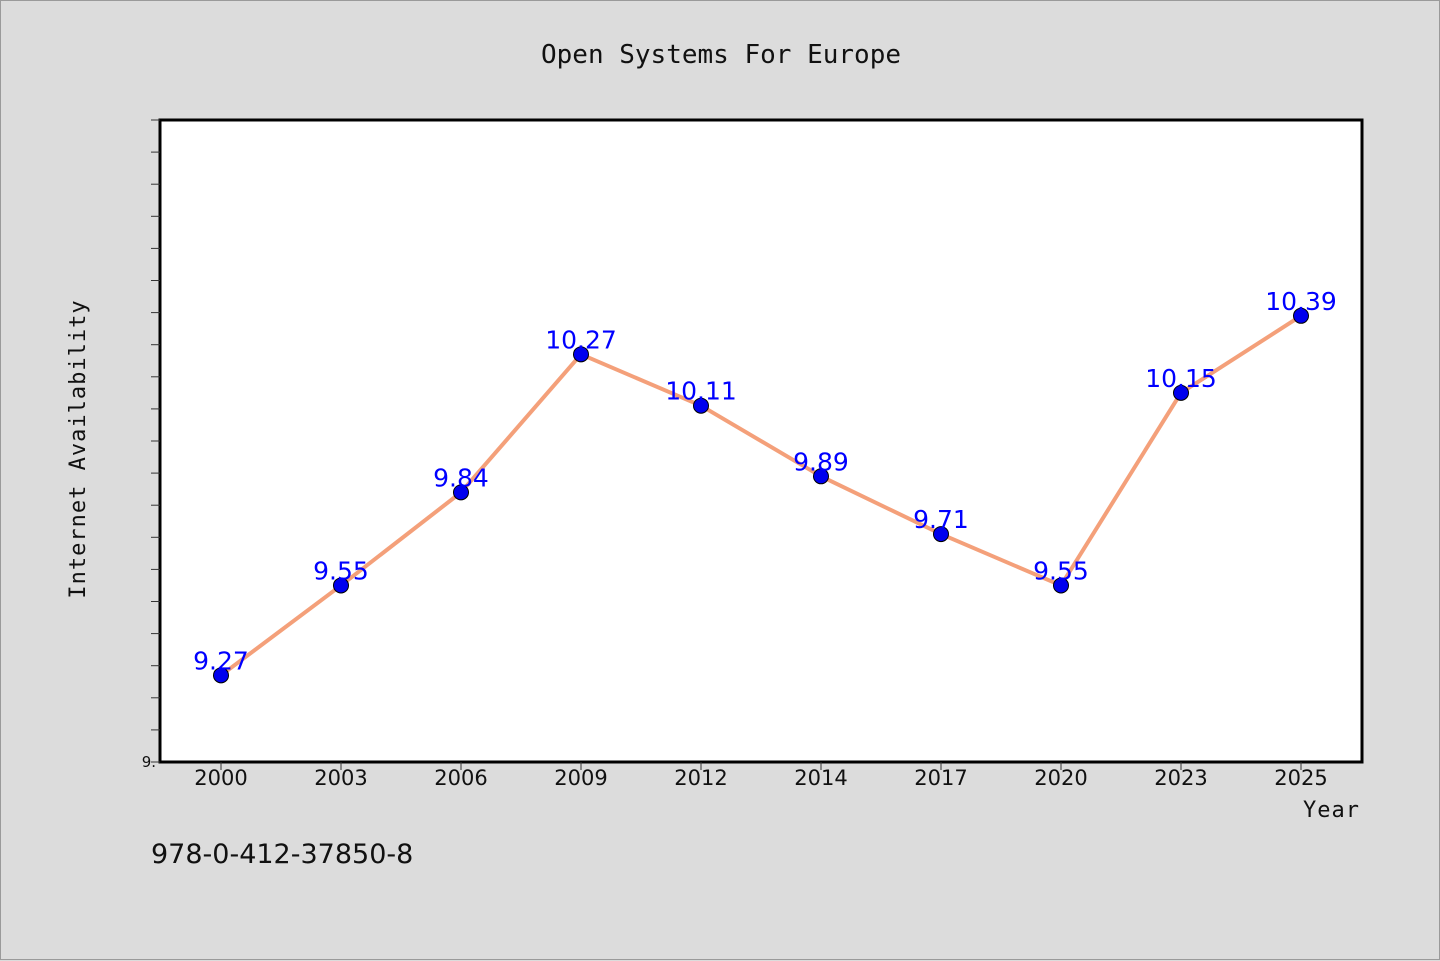  Describe the element at coordinates (721, 55) in the screenshot. I see `chart-title: Open Systems For Europe` at that location.